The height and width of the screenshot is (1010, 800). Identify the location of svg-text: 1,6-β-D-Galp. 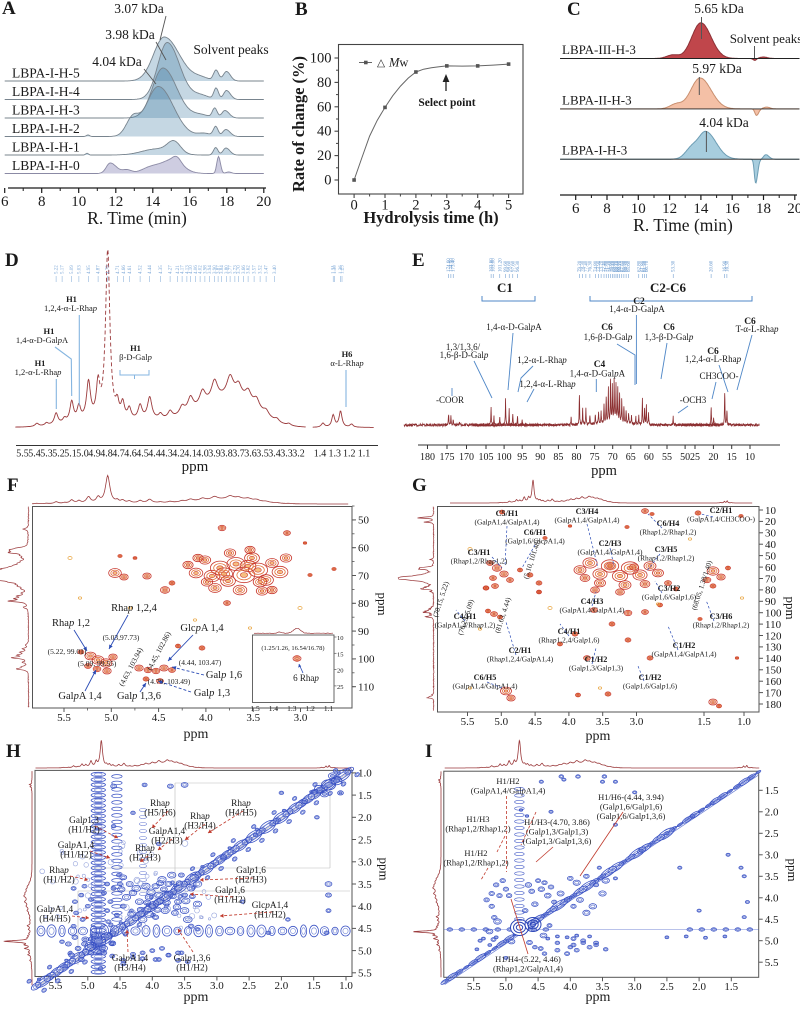
(464, 355).